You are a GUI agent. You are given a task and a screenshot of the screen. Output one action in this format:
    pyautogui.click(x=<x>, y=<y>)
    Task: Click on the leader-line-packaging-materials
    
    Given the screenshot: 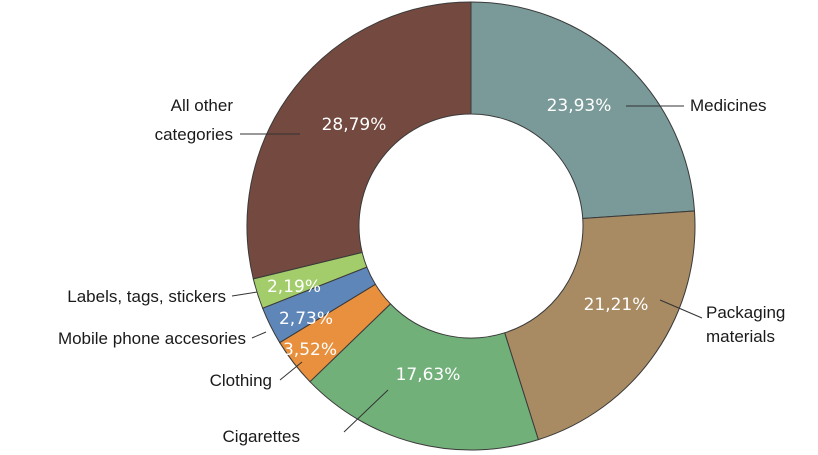 What is the action you would take?
    pyautogui.click(x=681, y=309)
    